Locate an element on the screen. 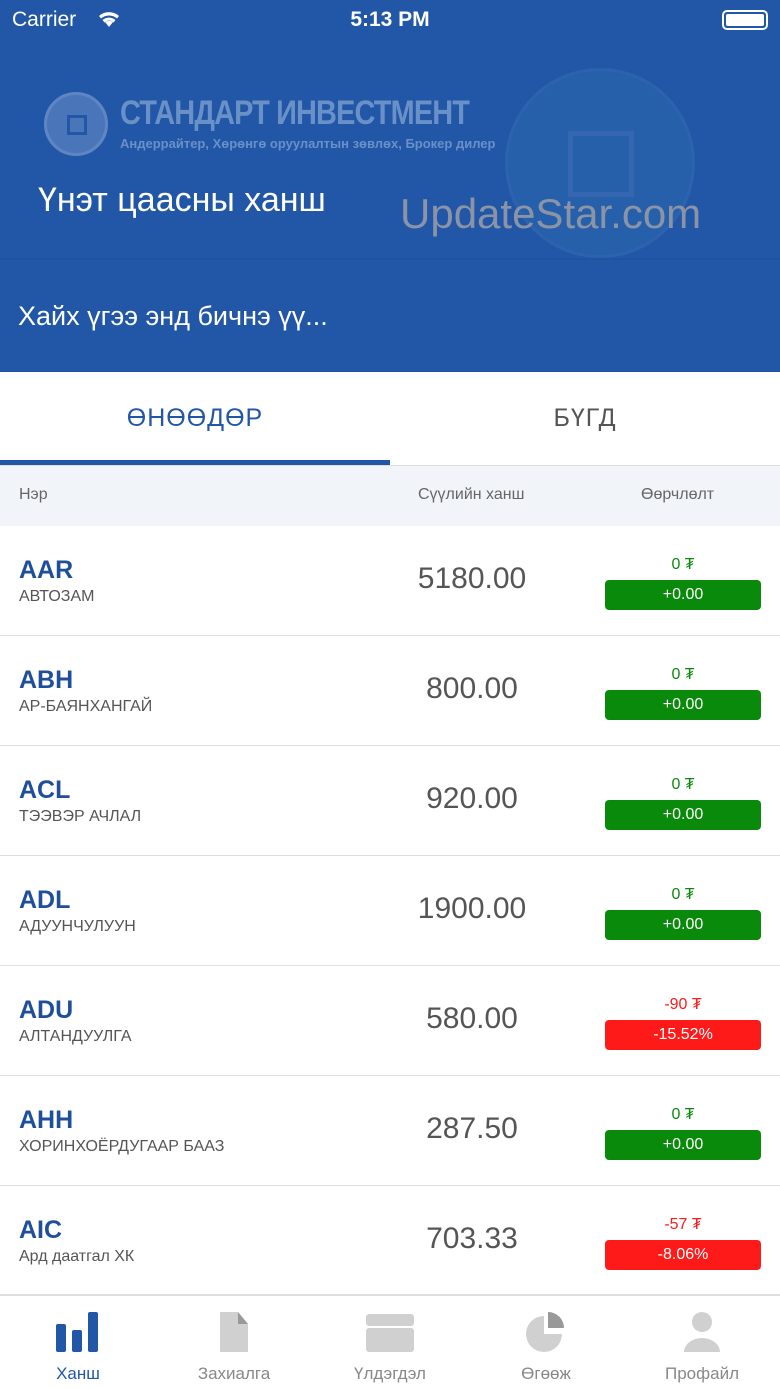  stock-name: Ард даатгал ХК is located at coordinates (77, 1256).